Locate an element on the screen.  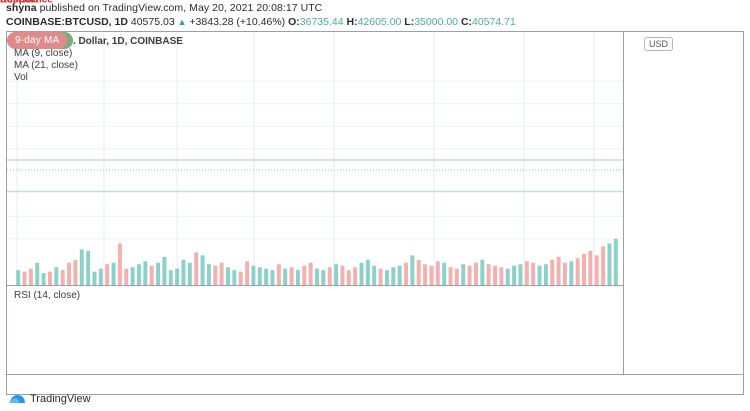
high-value: 42605.00 is located at coordinates (379, 22).